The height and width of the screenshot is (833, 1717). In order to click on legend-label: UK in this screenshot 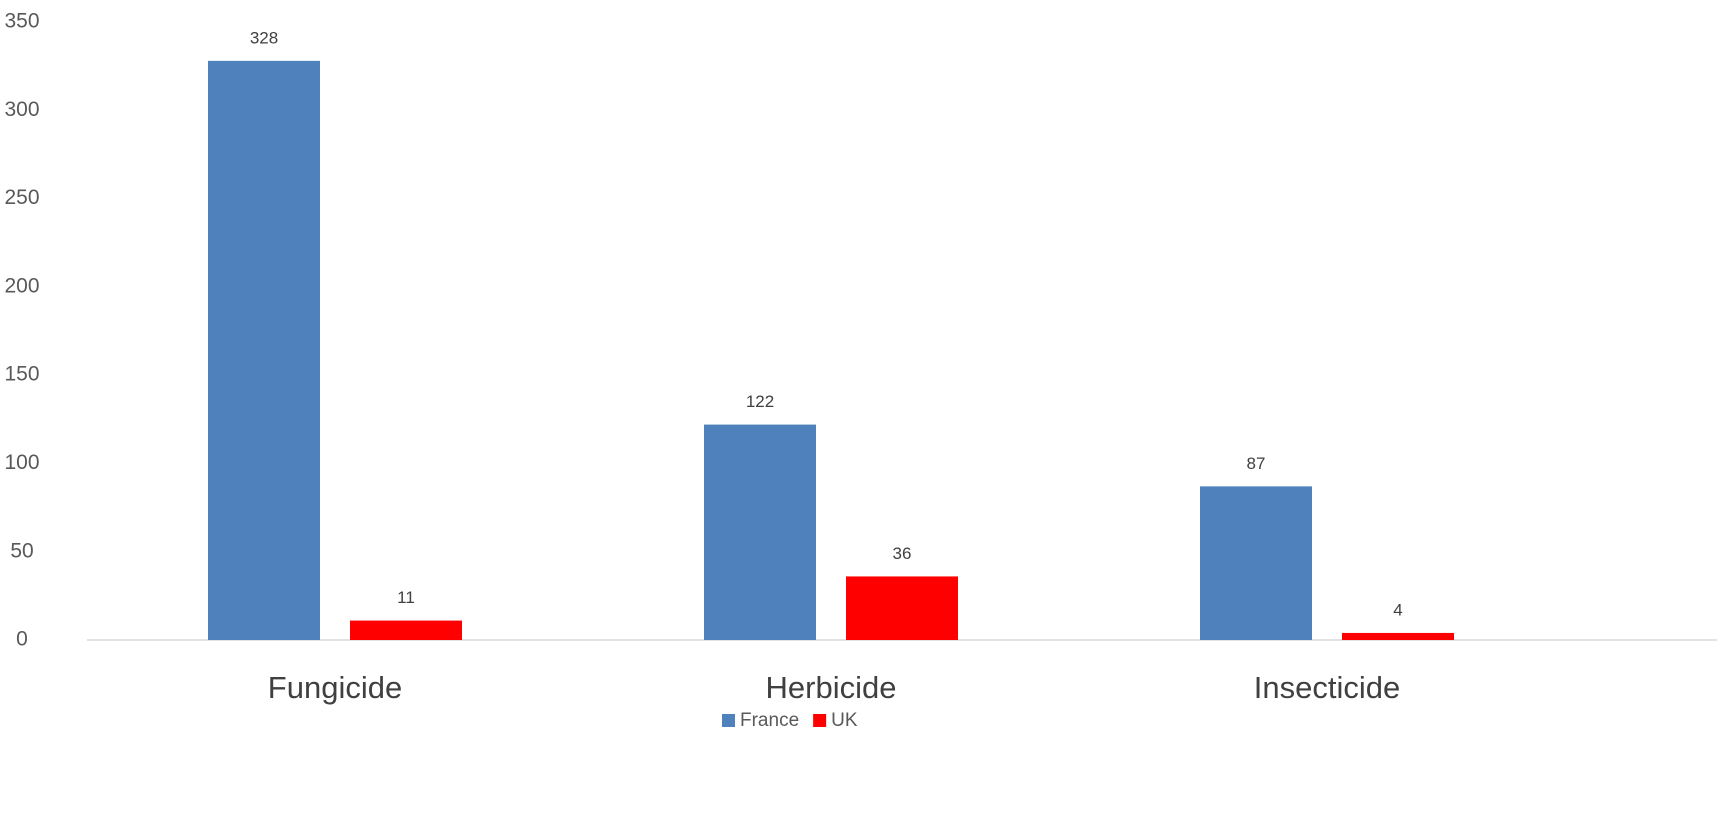, I will do `click(844, 720)`.